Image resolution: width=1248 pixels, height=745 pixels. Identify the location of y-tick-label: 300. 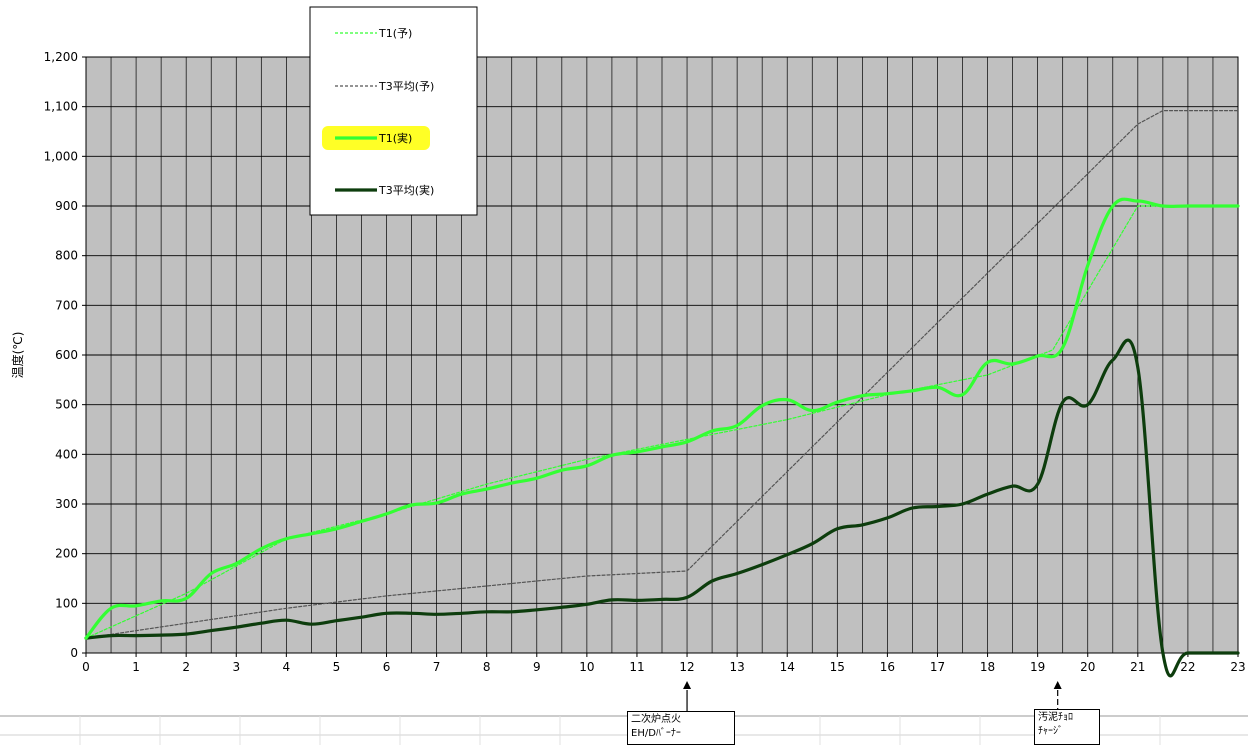
(66, 504).